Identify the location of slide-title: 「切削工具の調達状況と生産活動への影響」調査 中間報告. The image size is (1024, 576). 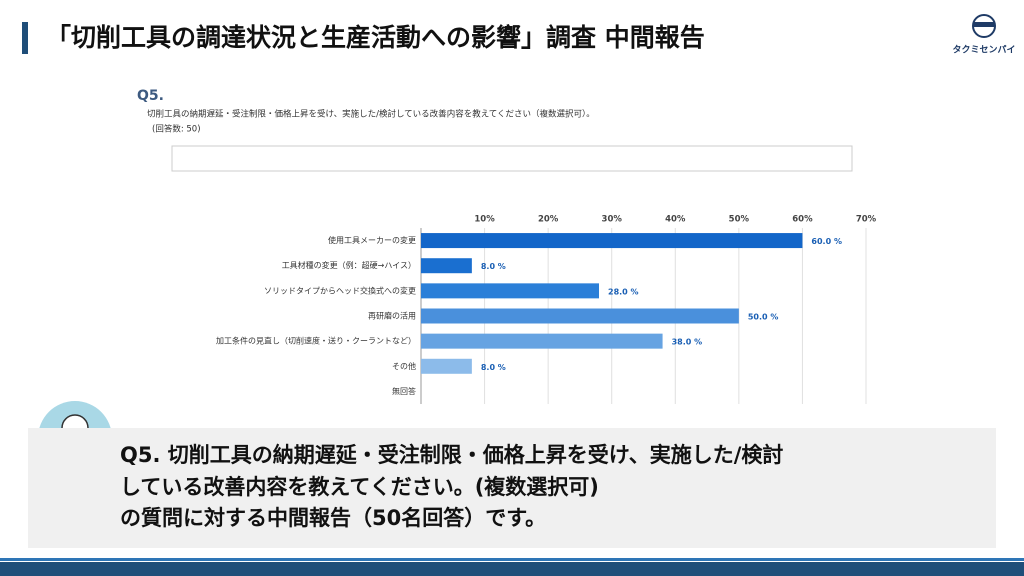
(375, 37).